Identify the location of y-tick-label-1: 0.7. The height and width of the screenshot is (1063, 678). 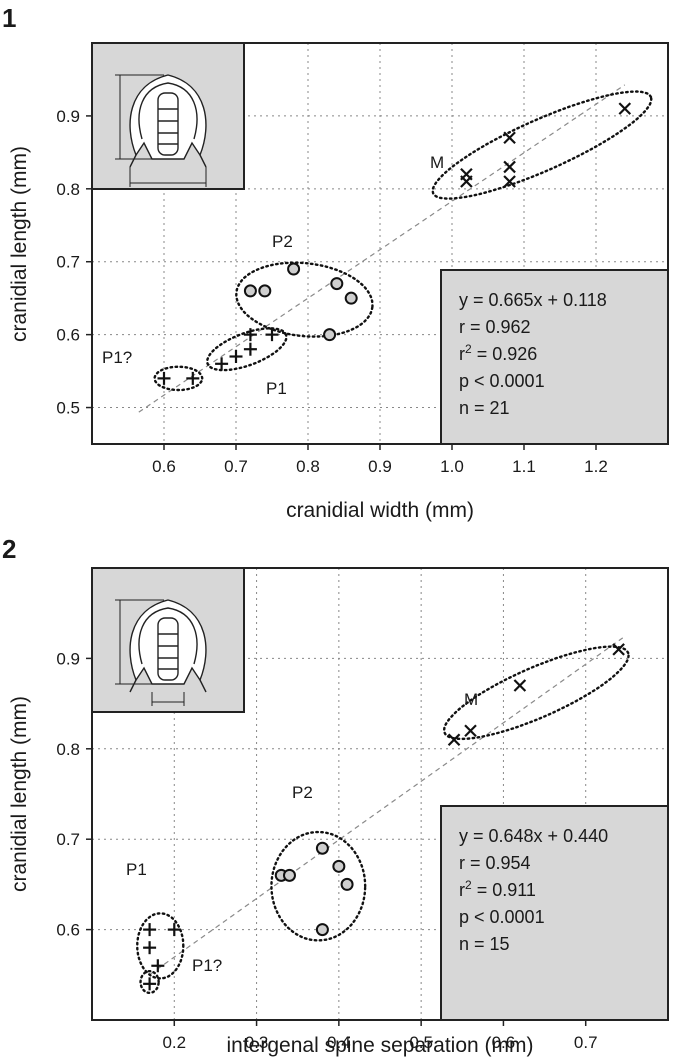
(68, 839).